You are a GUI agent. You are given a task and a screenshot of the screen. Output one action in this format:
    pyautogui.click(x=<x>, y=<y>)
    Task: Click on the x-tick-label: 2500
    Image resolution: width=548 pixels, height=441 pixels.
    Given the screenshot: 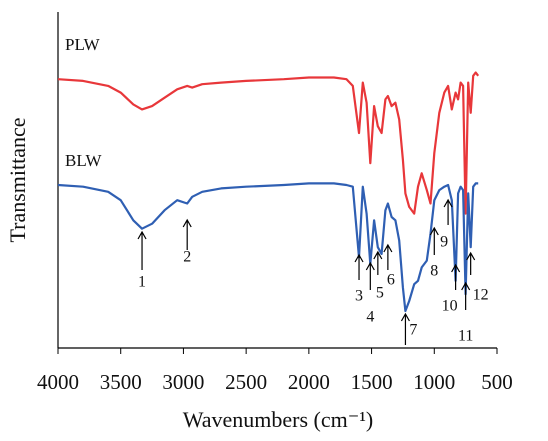 What is the action you would take?
    pyautogui.click(x=246, y=382)
    